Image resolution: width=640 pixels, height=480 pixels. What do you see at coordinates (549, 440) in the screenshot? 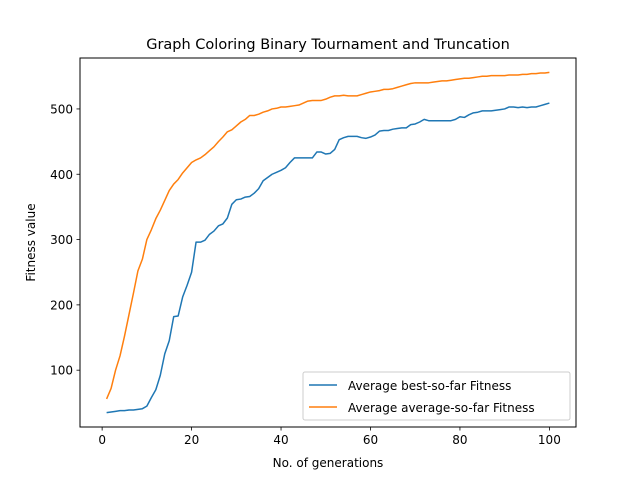
I see `x-tick-label: 100` at bounding box center [549, 440].